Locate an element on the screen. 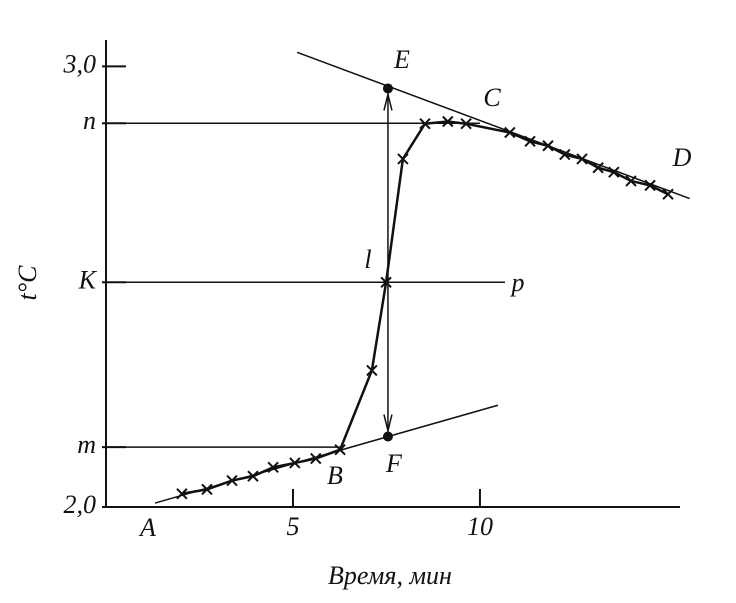 Image resolution: width=736 pixels, height=603 pixels. guide-line is located at coordinates (493, 125).